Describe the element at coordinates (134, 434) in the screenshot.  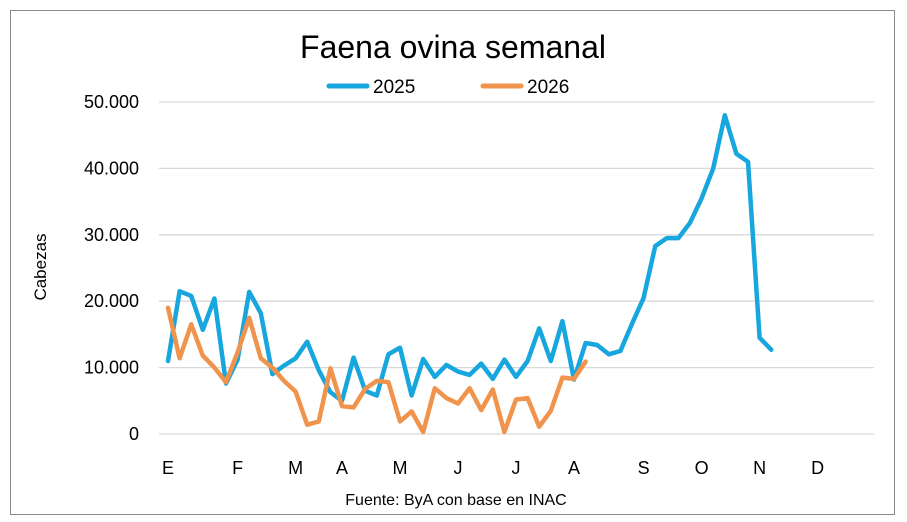
I see `y-tick-label: 0` at that location.